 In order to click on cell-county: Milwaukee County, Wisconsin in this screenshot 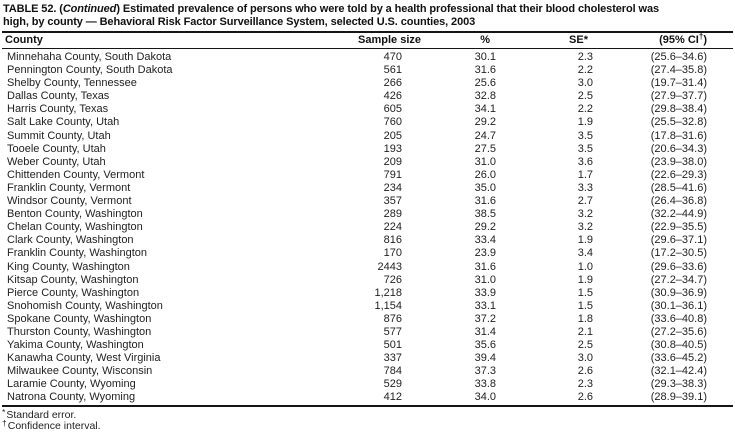, I will do `click(80, 371)`.